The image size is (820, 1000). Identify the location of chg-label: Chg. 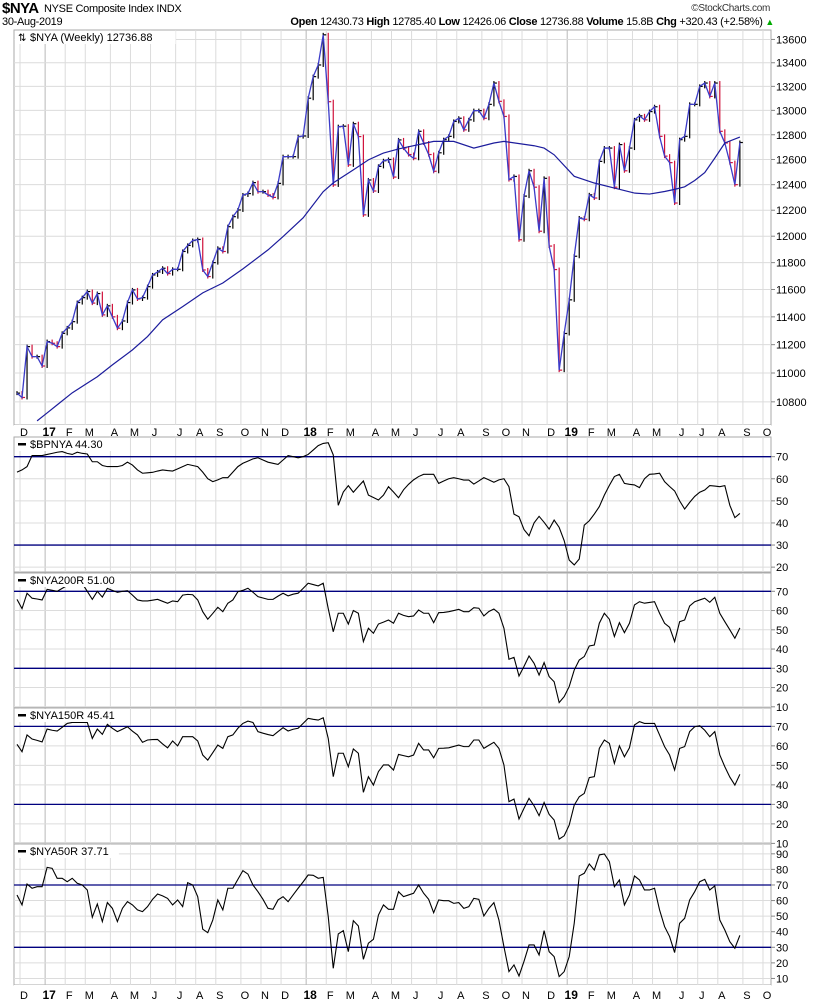
(666, 22).